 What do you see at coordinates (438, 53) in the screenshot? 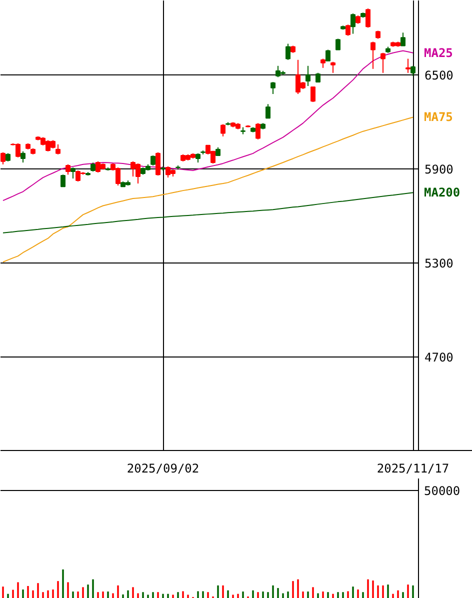
I see `series-label: MA25` at bounding box center [438, 53].